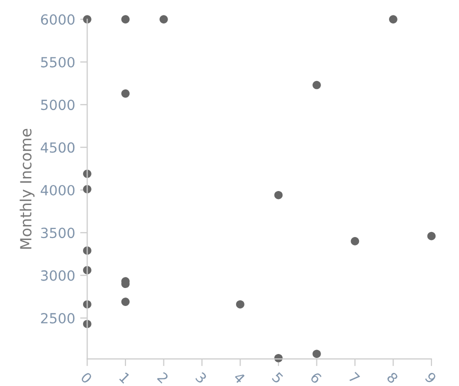  What do you see at coordinates (57, 105) in the screenshot?
I see `y-tick-label: 5000` at bounding box center [57, 105].